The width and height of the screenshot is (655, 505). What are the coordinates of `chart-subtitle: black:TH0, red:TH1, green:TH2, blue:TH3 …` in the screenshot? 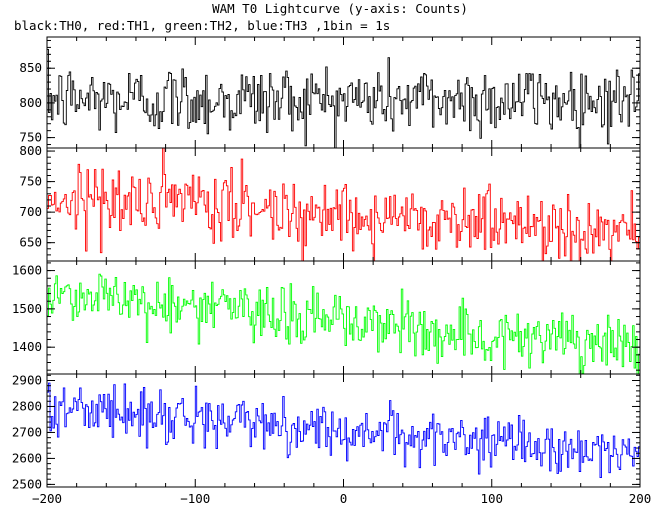 It's located at (202, 25).